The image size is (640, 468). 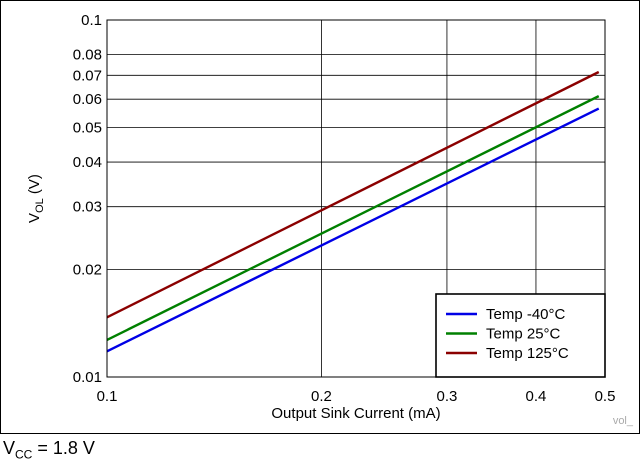 What do you see at coordinates (356, 396) in the screenshot?
I see `x-tick-labels: 0.1 0.2 0.3 0.4 0.5` at bounding box center [356, 396].